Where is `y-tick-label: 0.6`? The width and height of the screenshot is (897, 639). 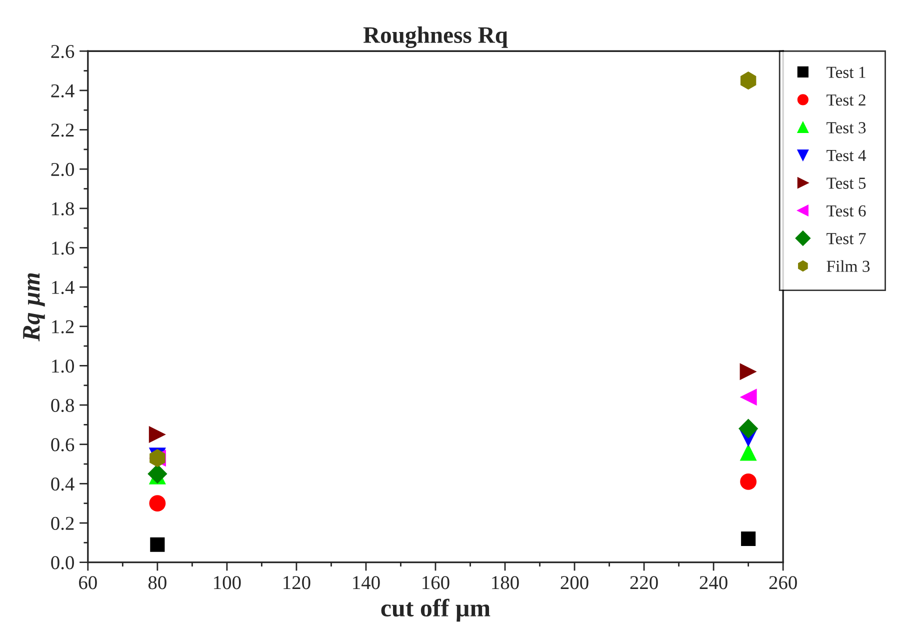 y-tick-label: 0.6 is located at coordinates (62, 445).